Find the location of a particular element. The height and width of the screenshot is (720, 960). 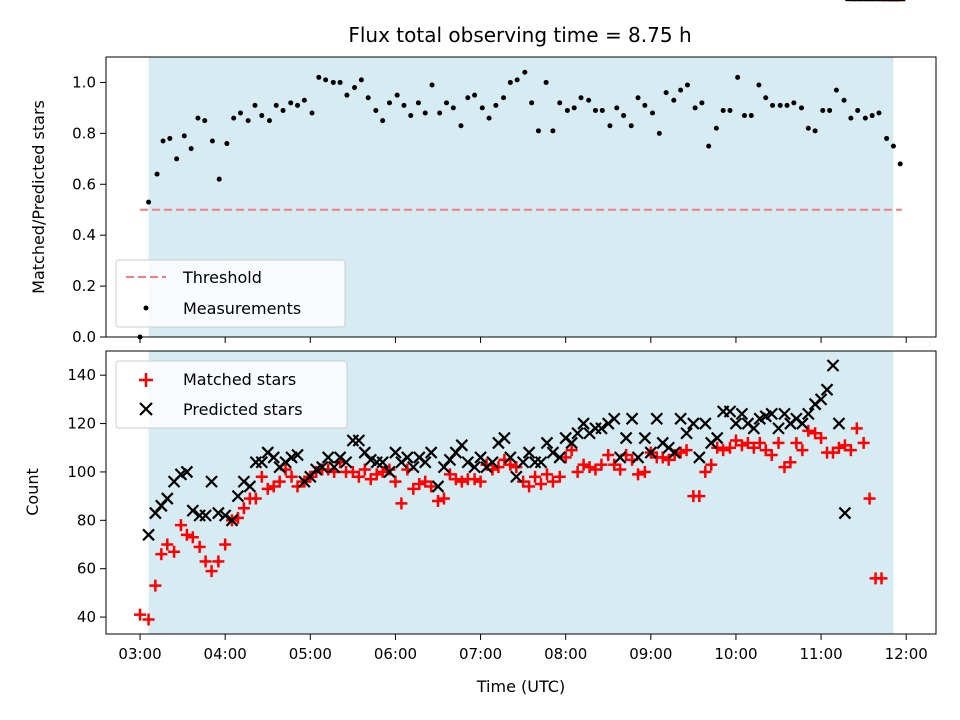

x-tick-label: 06:00 is located at coordinates (395, 654).